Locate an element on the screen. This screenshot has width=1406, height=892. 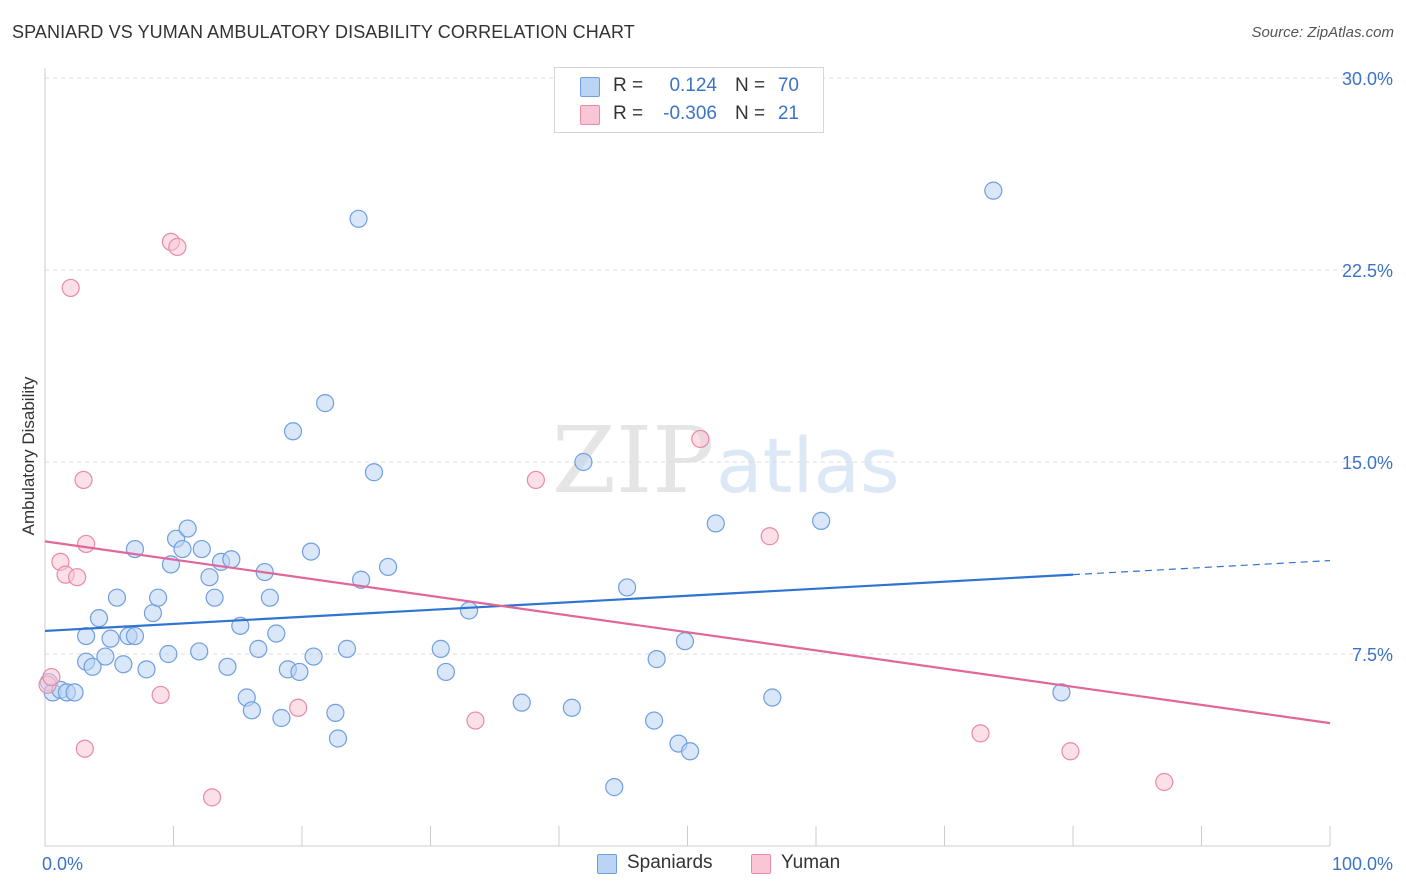
correlation-legend: R = 0.124 N = 70 R = -0.306 N = 21 is located at coordinates (689, 100).